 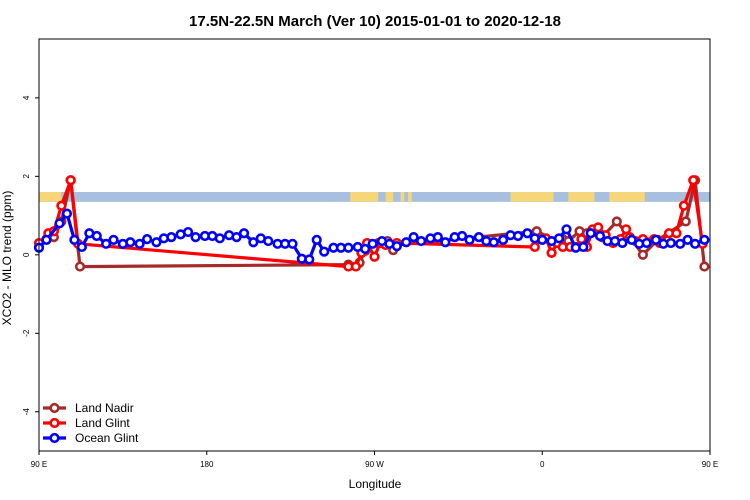 I want to click on y-axis-label: XCO2 - MLO trend (ppm), so click(x=7, y=258).